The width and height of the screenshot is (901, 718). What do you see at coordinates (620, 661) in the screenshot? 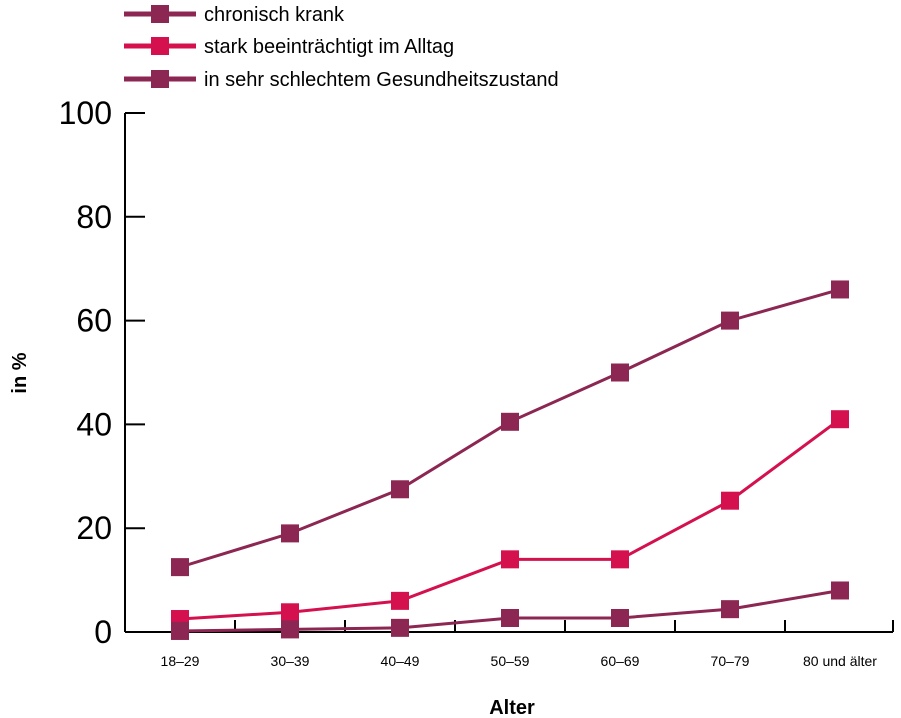
I see `x-tick-label: 60–69` at bounding box center [620, 661].